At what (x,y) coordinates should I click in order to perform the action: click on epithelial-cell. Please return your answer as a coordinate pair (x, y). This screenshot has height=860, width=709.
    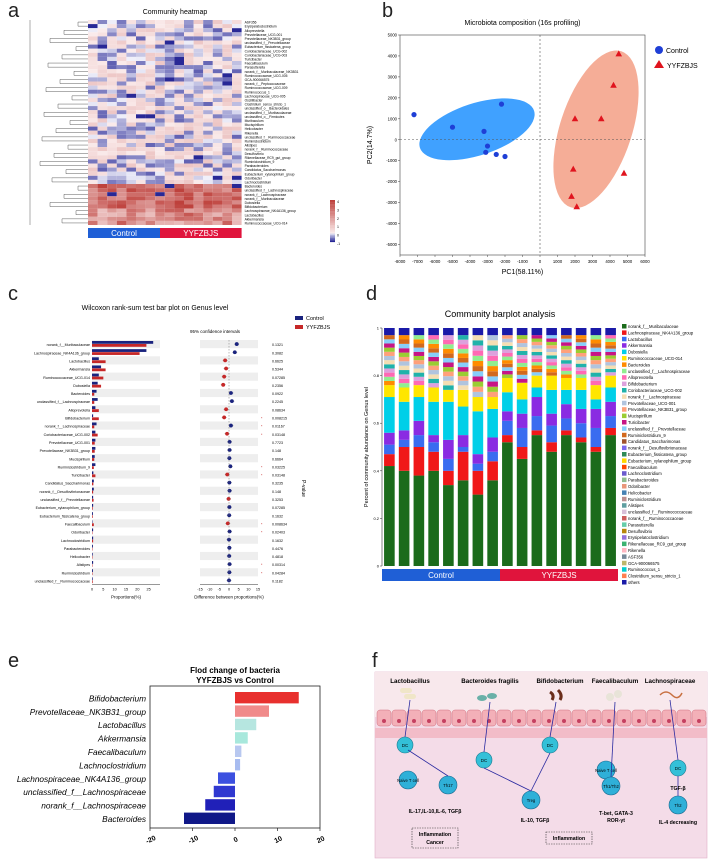
    Looking at the image, I should click on (639, 718).